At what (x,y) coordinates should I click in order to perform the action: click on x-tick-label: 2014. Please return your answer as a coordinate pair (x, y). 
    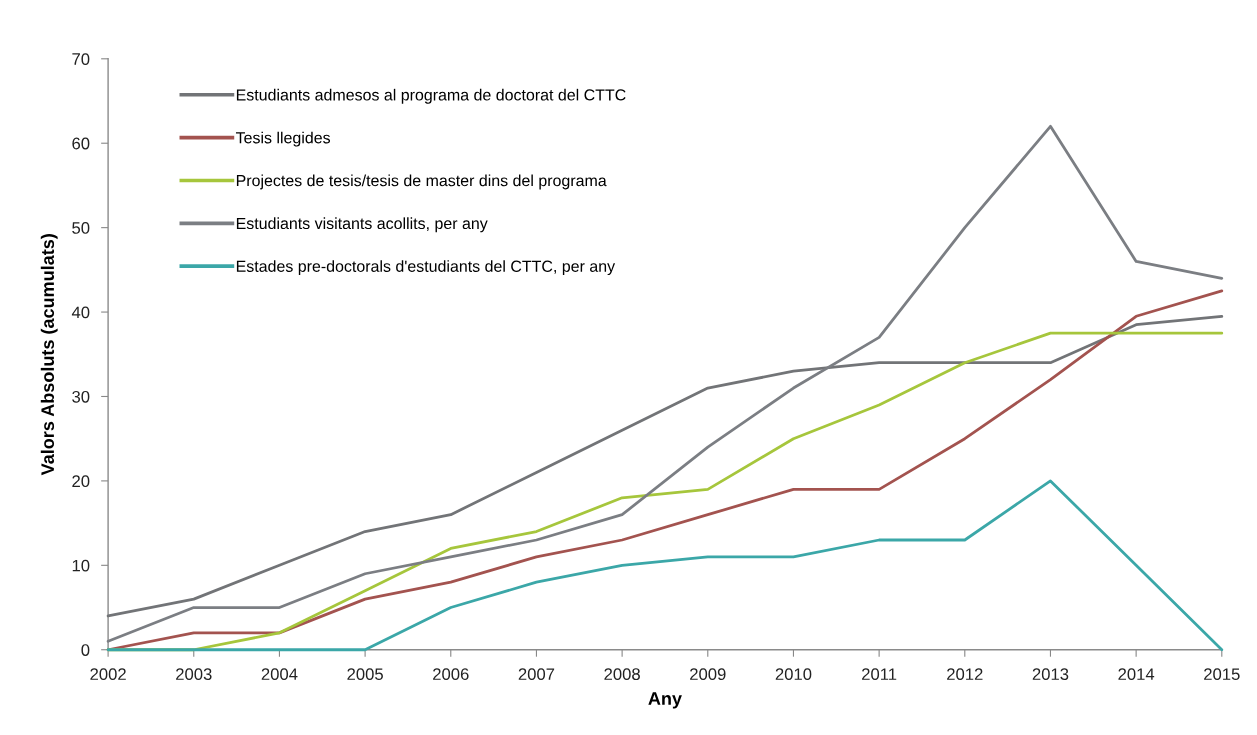
    Looking at the image, I should click on (1136, 674).